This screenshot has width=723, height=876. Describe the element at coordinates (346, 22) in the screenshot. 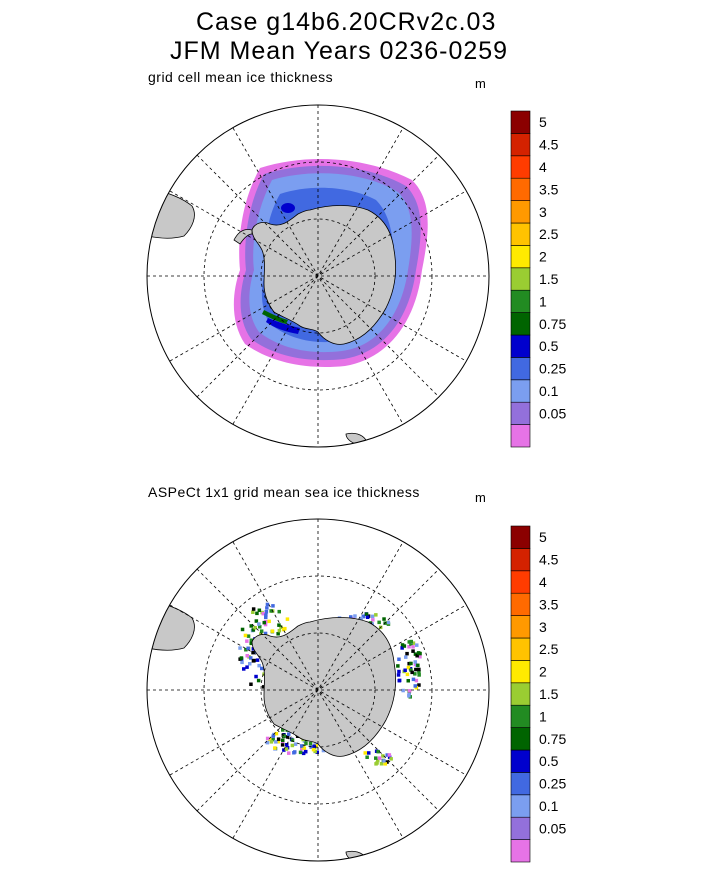

I see `title-line-1: Case g14b6.20CRv2c.03` at that location.